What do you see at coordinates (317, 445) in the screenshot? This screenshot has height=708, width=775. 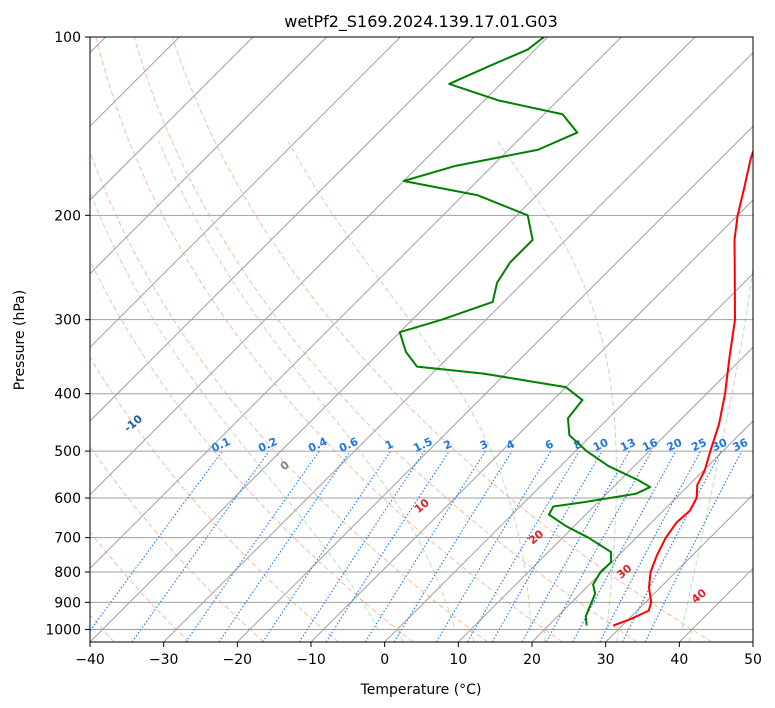 I see `mixing-ratio-label: 0.4` at bounding box center [317, 445].